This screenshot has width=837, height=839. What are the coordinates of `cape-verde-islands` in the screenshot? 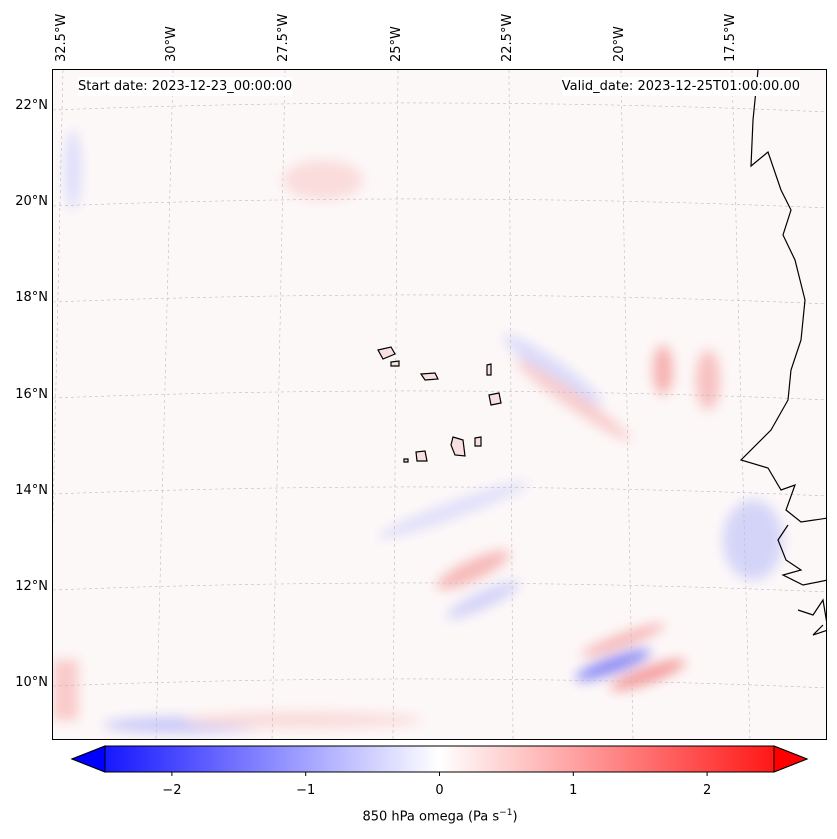 It's located at (439, 404).